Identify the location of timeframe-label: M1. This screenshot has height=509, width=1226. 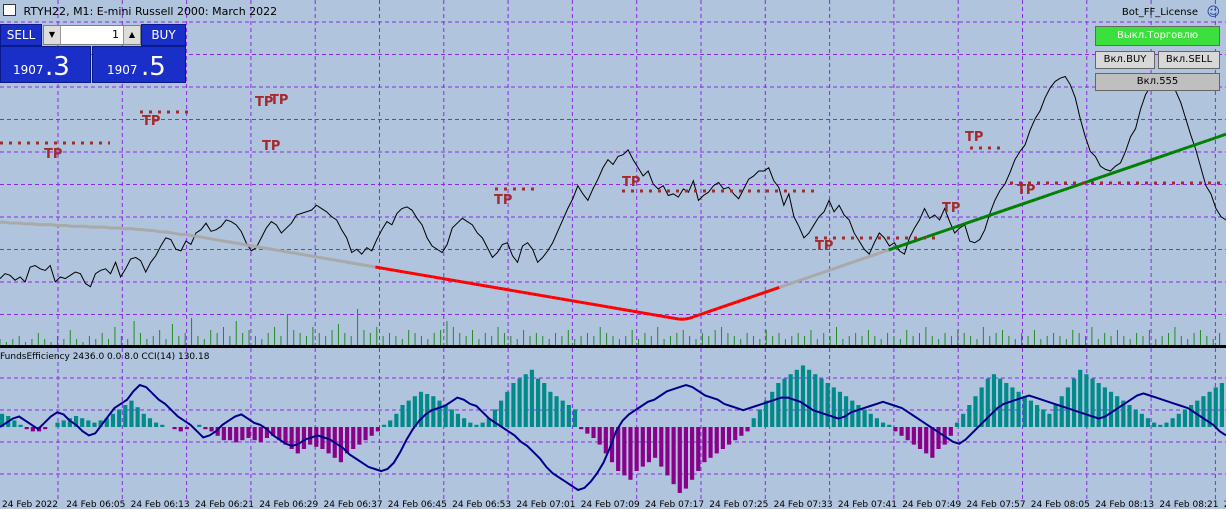
(81, 11).